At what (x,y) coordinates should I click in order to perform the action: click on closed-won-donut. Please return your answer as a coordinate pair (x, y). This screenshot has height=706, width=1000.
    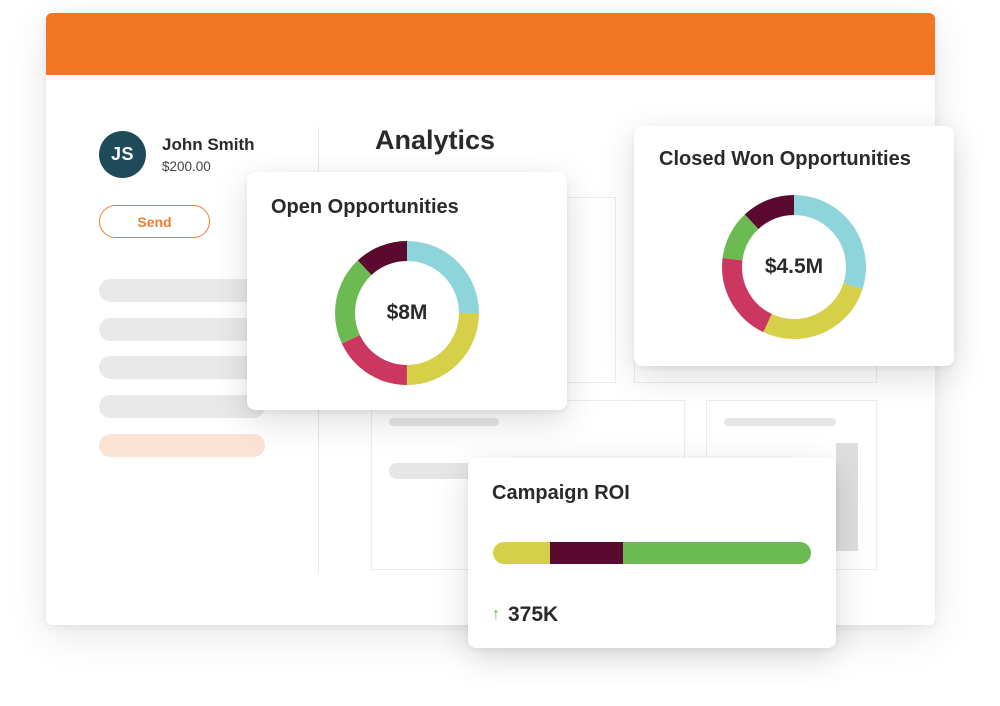
    Looking at the image, I should click on (794, 267).